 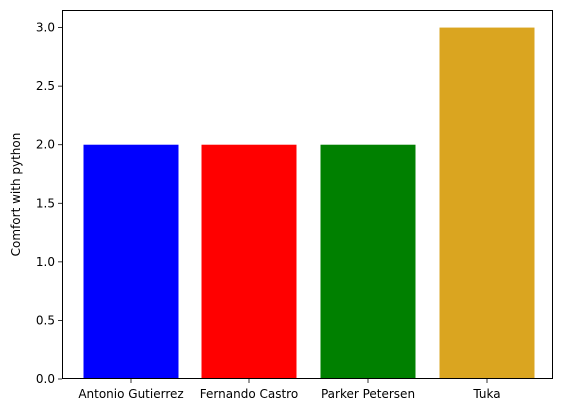 I want to click on bar-antonio-gutierrez, so click(x=131, y=261).